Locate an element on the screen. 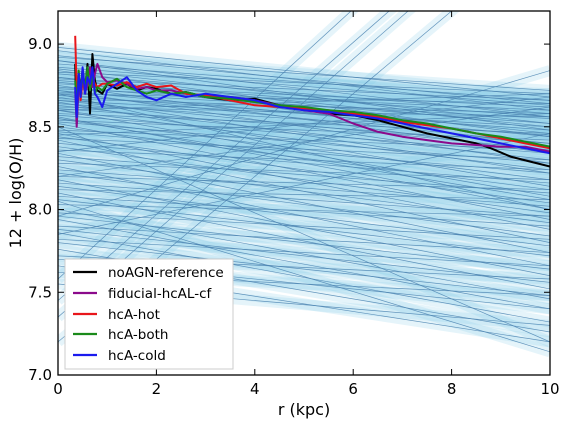  y-axis-label: 12 + log(O/H) is located at coordinates (15, 193).